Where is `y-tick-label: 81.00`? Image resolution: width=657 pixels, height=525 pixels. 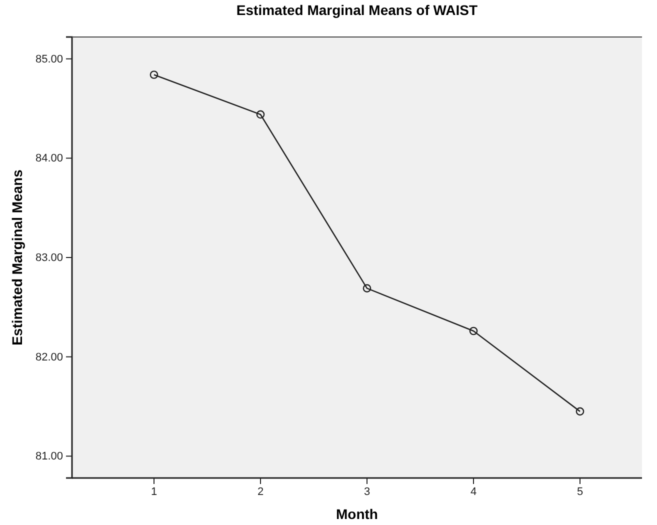 y-tick-label: 81.00 is located at coordinates (49, 456).